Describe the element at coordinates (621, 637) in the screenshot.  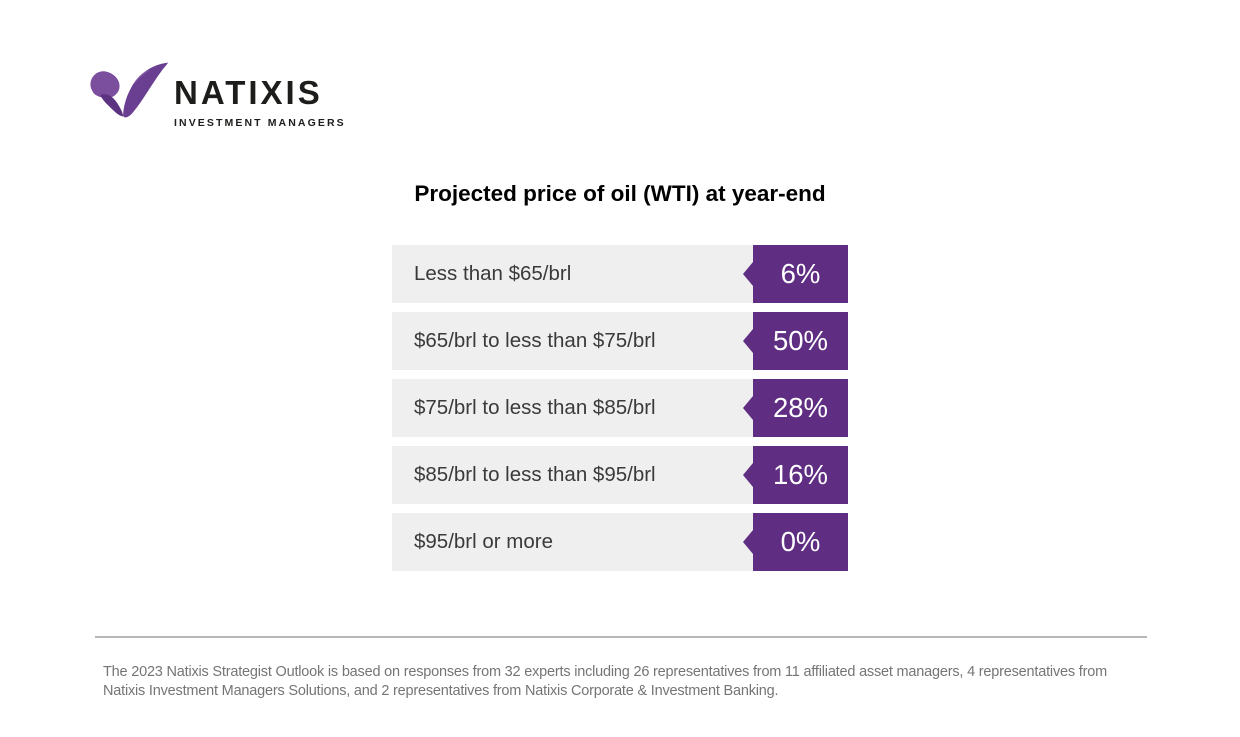
I see `footer-divider` at that location.